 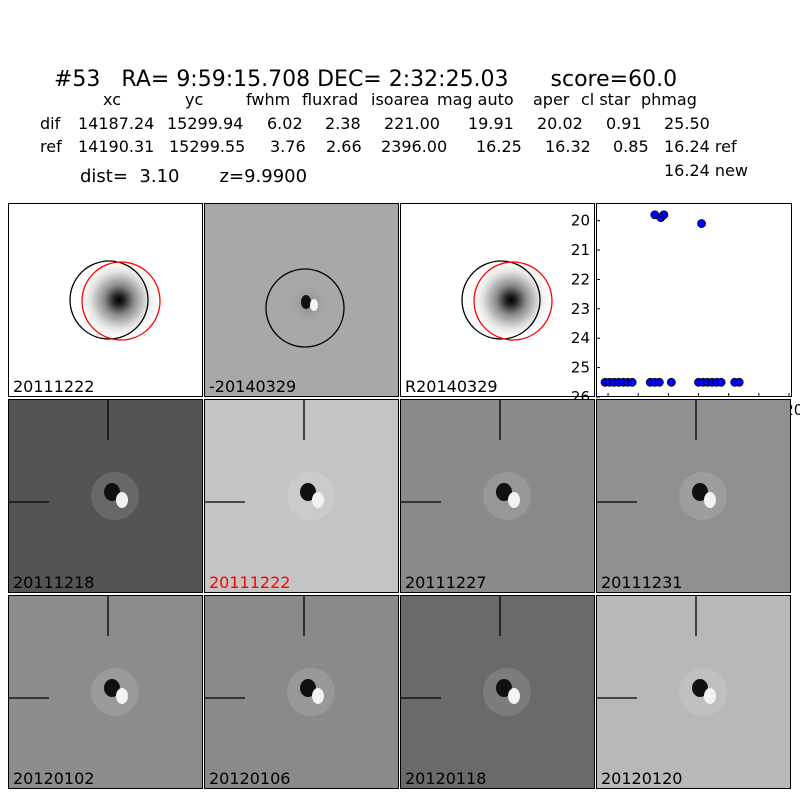 I want to click on panel-label: -20140329, so click(x=253, y=386).